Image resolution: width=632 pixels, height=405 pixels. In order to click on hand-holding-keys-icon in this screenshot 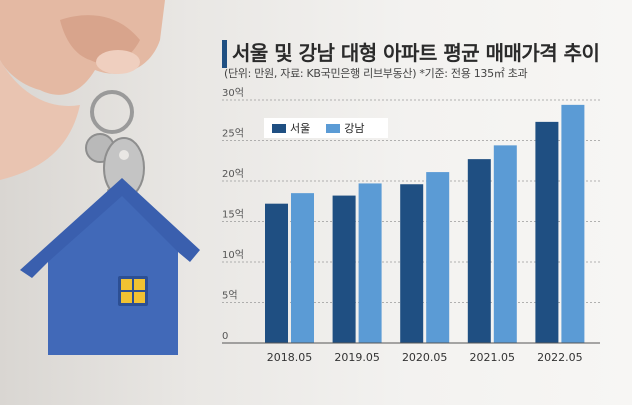, I will do `click(82, 90)`.